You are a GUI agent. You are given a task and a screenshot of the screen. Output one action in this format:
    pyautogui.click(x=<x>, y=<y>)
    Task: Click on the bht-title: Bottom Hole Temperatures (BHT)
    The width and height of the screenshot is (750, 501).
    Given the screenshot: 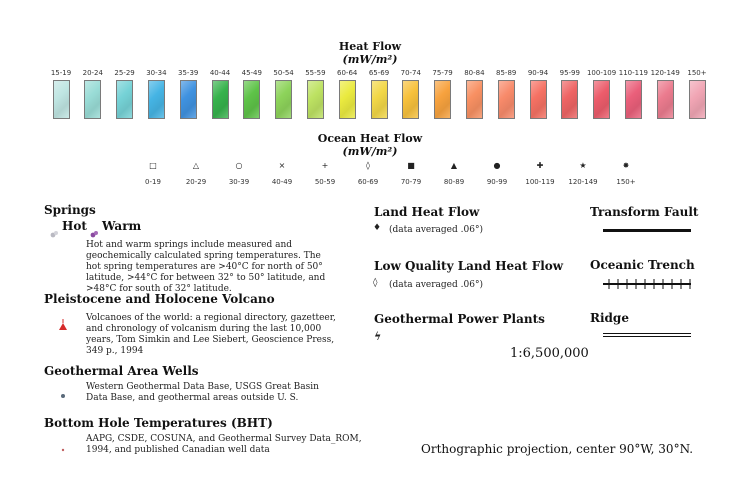 What is the action you would take?
    pyautogui.click(x=158, y=423)
    